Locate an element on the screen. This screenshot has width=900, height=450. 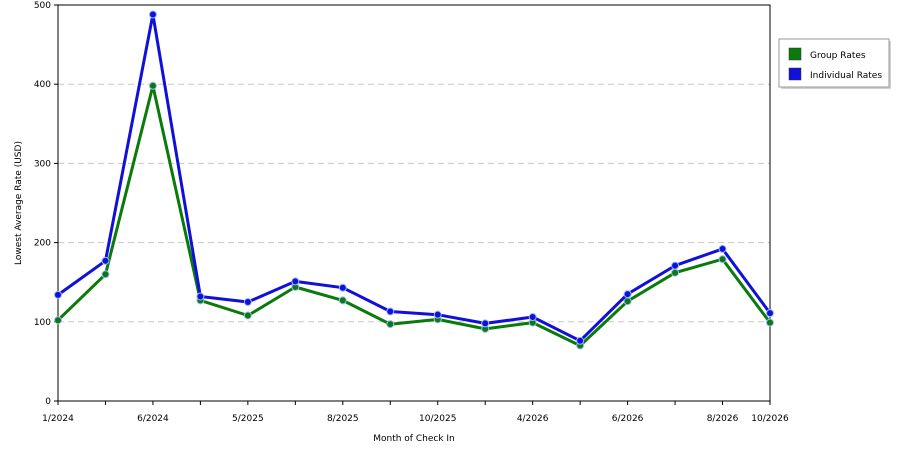
x-tick-label-15: 10/2026 is located at coordinates (770, 419).